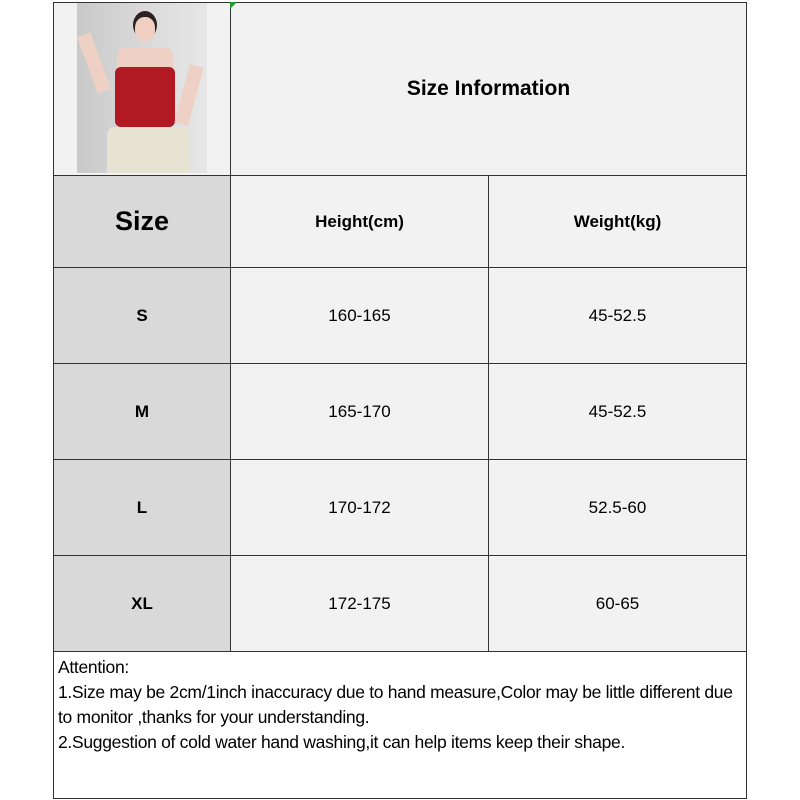  What do you see at coordinates (617, 603) in the screenshot?
I see `weight-cell: 60-65` at bounding box center [617, 603].